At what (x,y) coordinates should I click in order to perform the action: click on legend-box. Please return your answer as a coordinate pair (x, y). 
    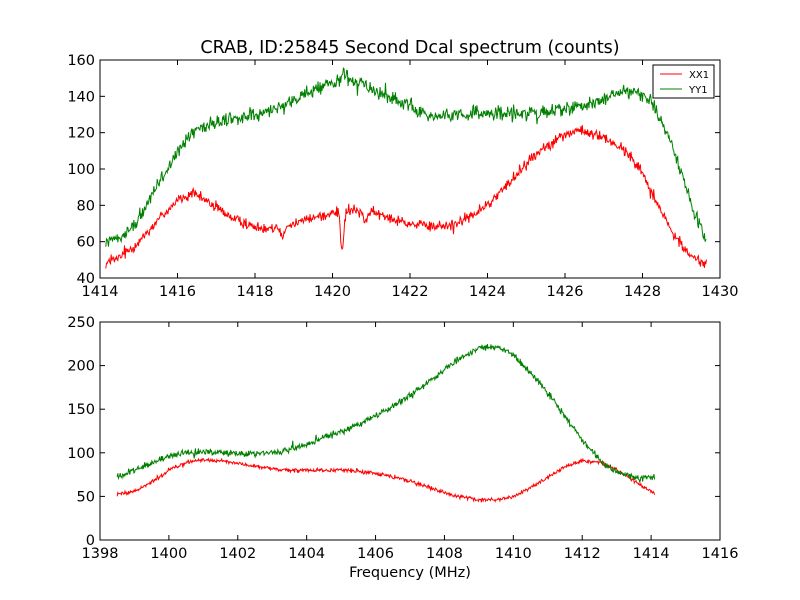
    Looking at the image, I should click on (683, 81).